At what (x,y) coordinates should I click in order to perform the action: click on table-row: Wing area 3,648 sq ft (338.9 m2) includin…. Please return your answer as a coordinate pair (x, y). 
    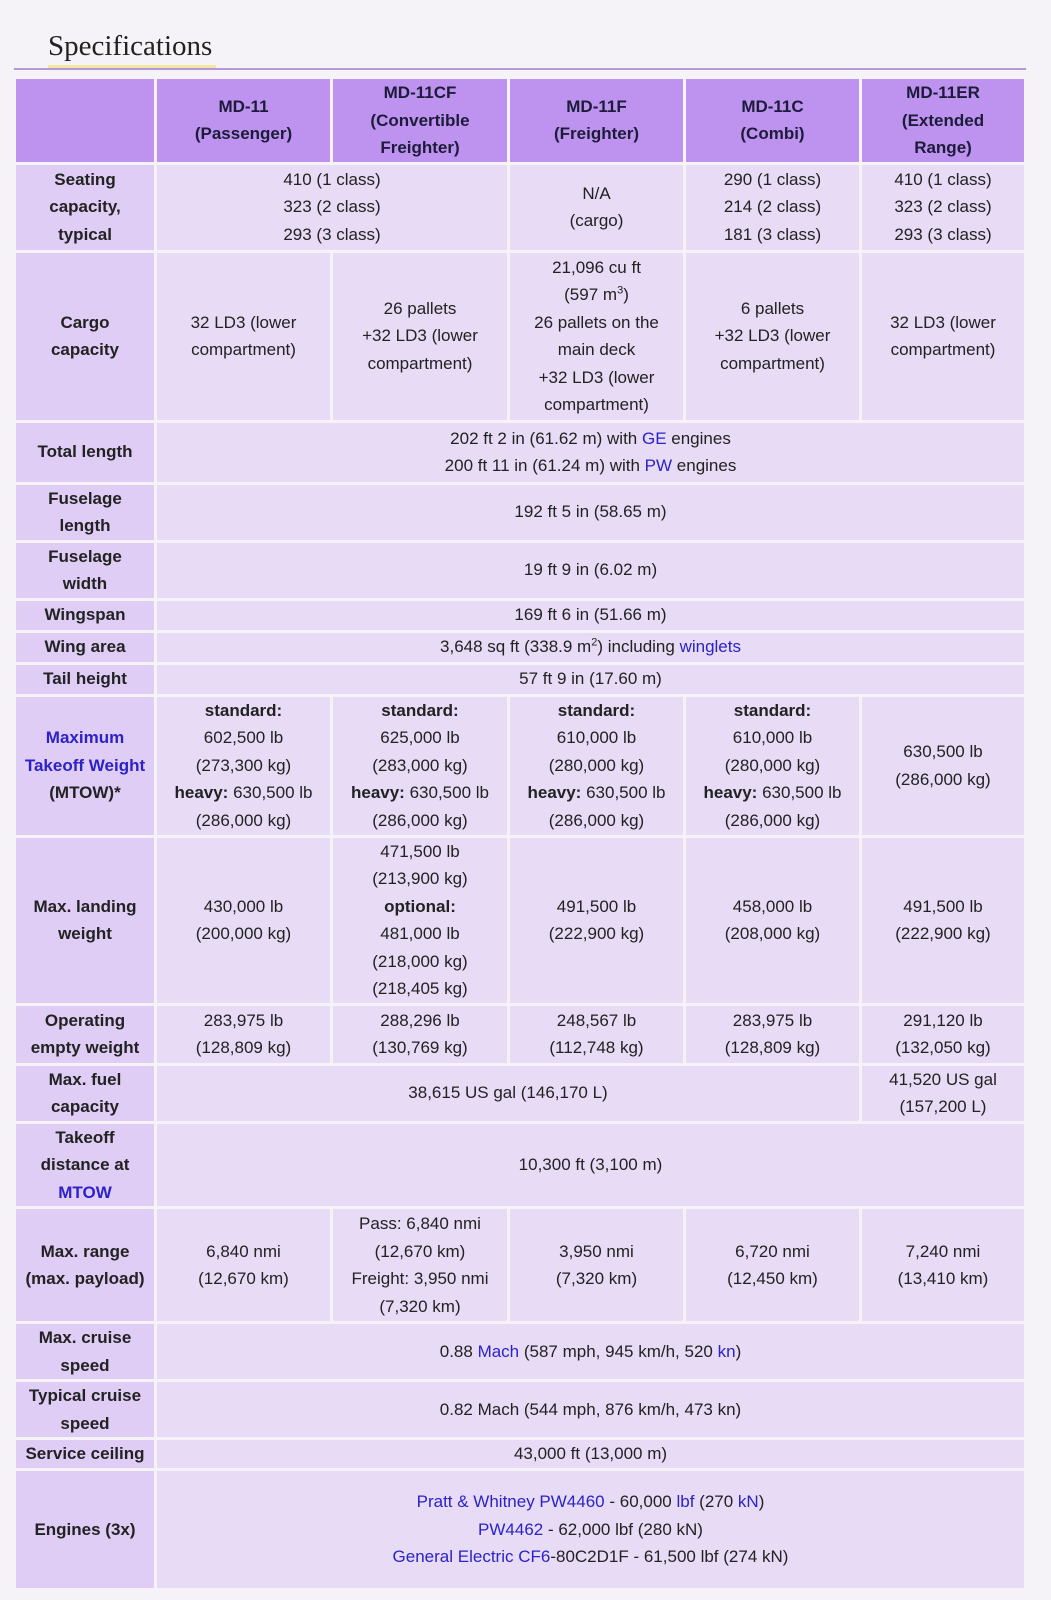
    Looking at the image, I should click on (520, 647).